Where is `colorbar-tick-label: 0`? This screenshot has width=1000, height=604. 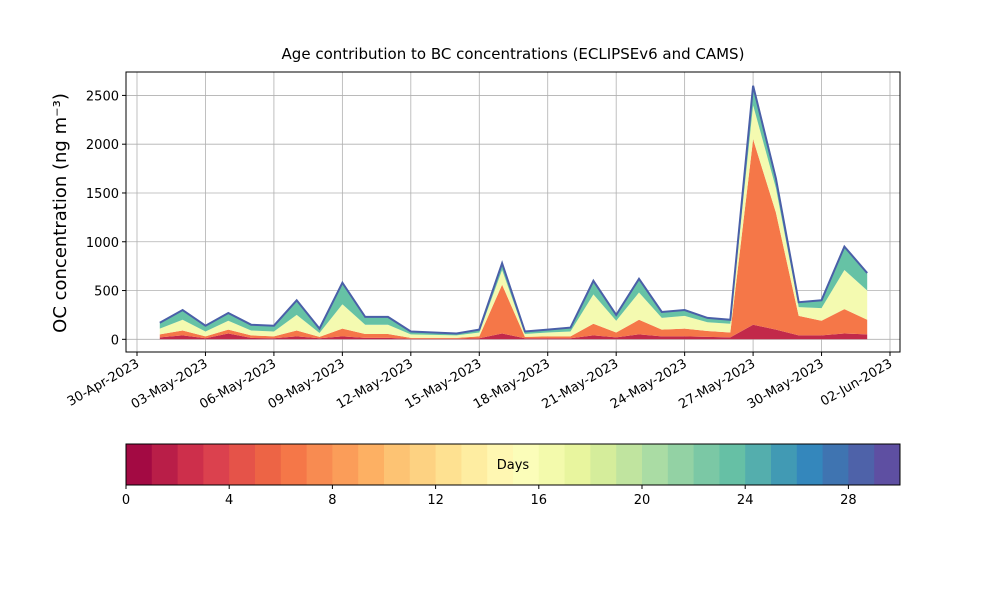 colorbar-tick-label: 0 is located at coordinates (126, 500).